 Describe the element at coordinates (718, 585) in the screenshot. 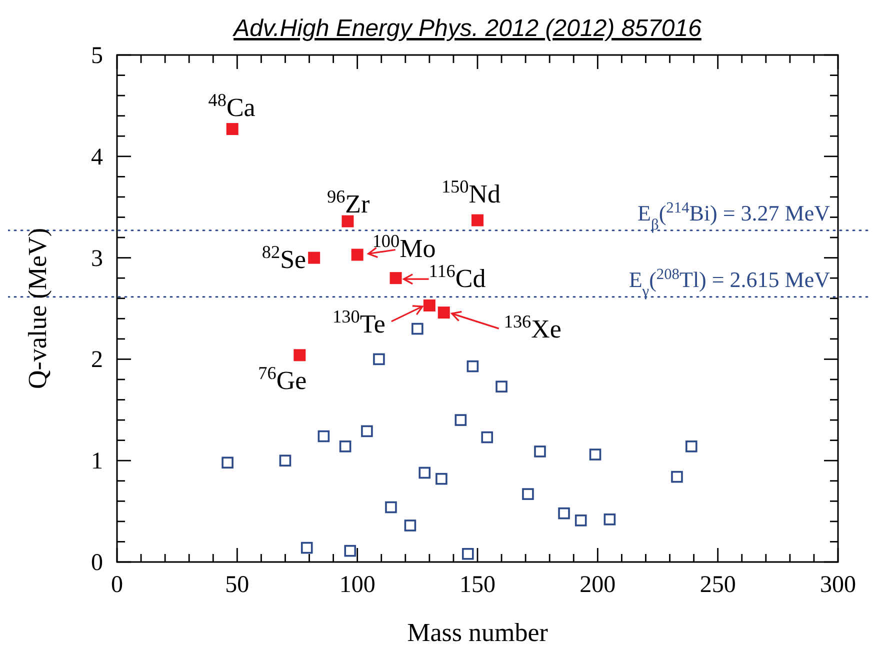

I see `x-tick-label: 250` at that location.